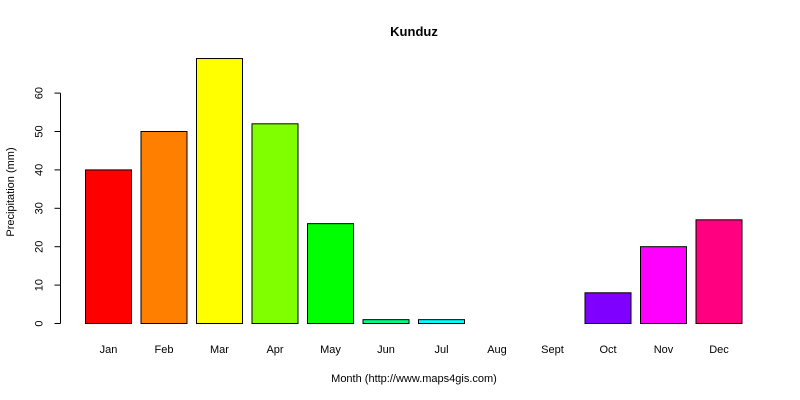 Image resolution: width=800 pixels, height=400 pixels. Describe the element at coordinates (108, 246) in the screenshot. I see `bar-jan` at that location.